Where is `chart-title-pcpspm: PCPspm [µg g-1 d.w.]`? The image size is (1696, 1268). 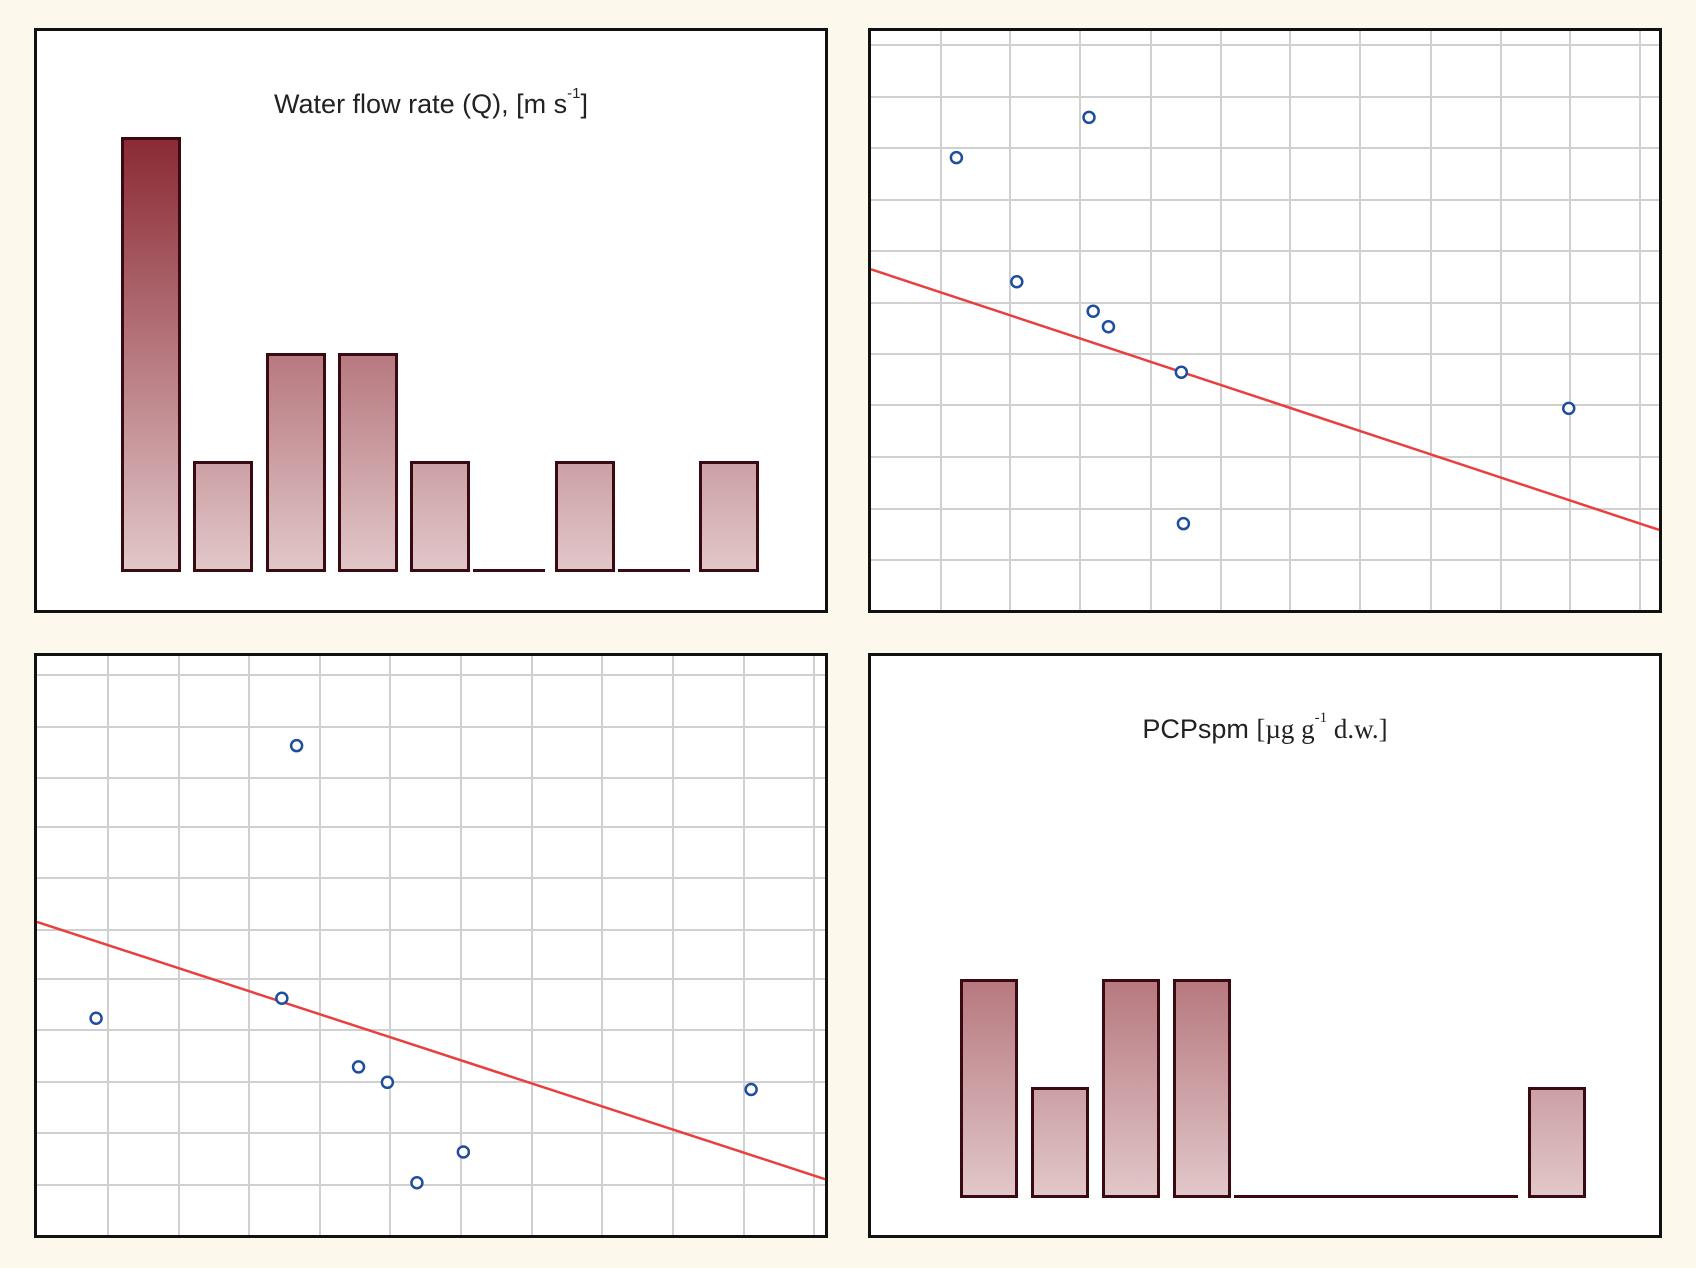 chart-title-pcpspm: PCPspm [µg g-1 d.w.] is located at coordinates (1265, 727).